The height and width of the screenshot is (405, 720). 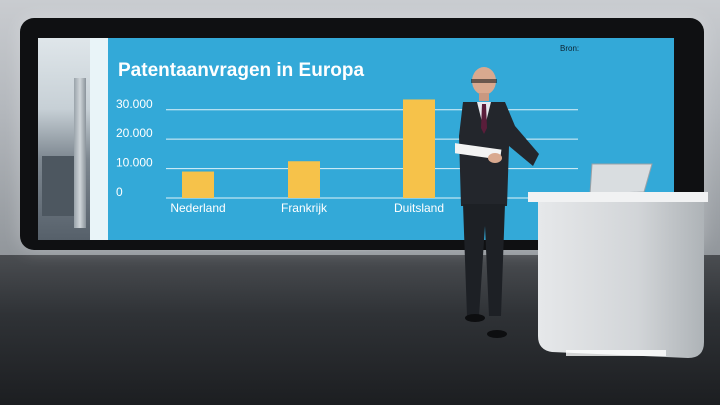 I want to click on background-photo, so click(x=64, y=139).